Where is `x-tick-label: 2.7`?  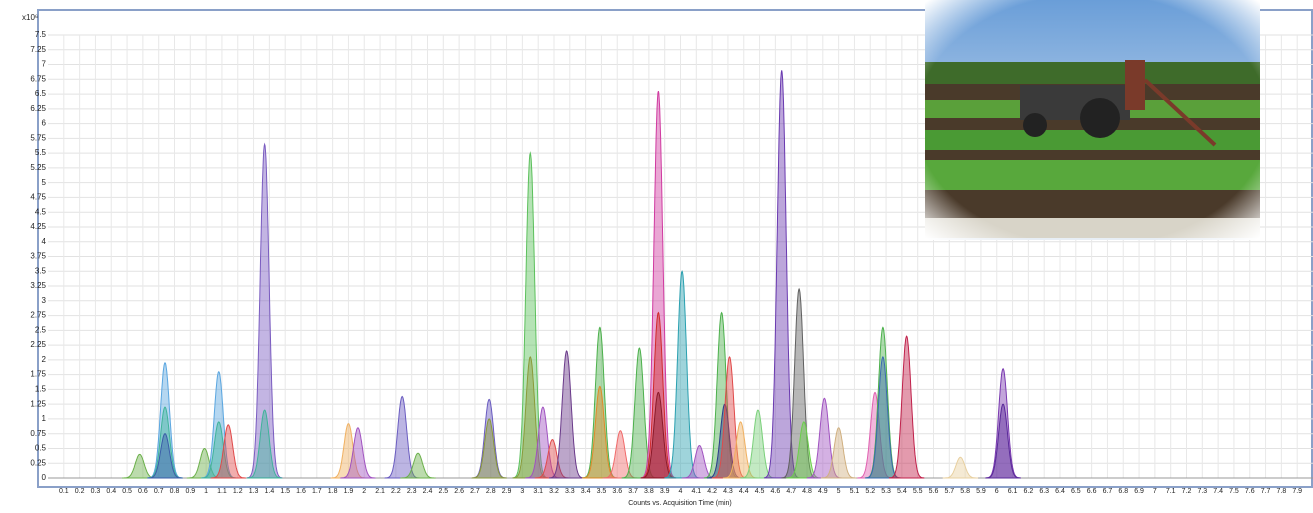
x-tick-label: 2.7 is located at coordinates (475, 491).